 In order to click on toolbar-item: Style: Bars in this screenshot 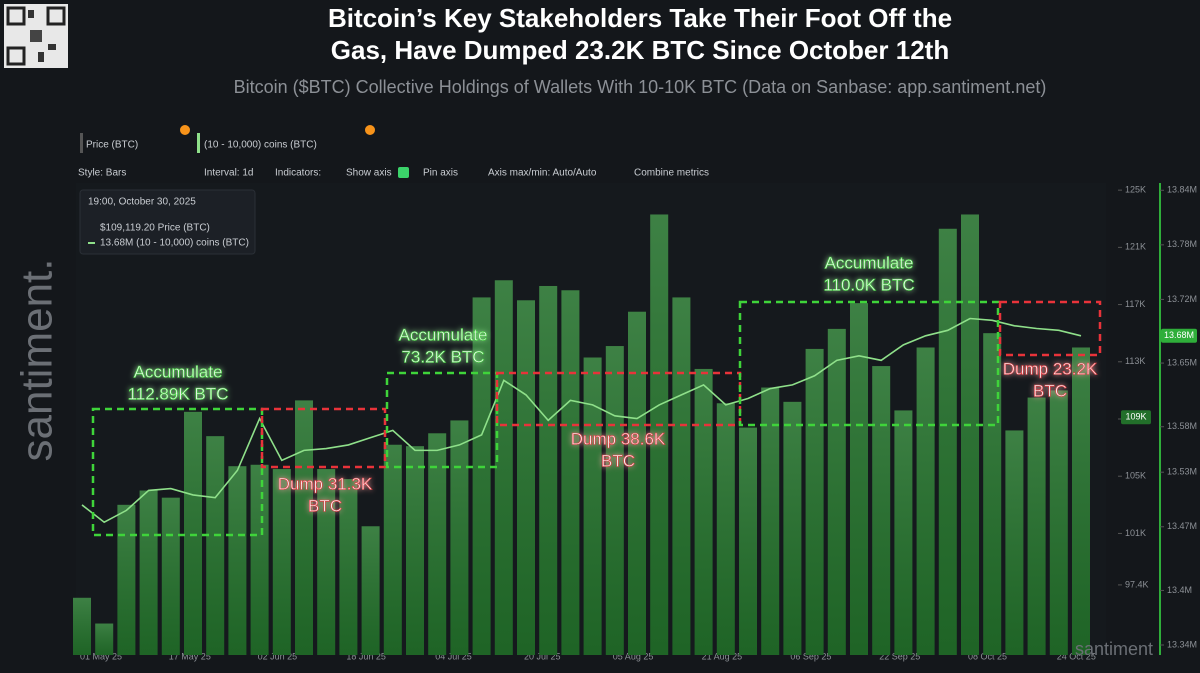, I will do `click(102, 173)`.